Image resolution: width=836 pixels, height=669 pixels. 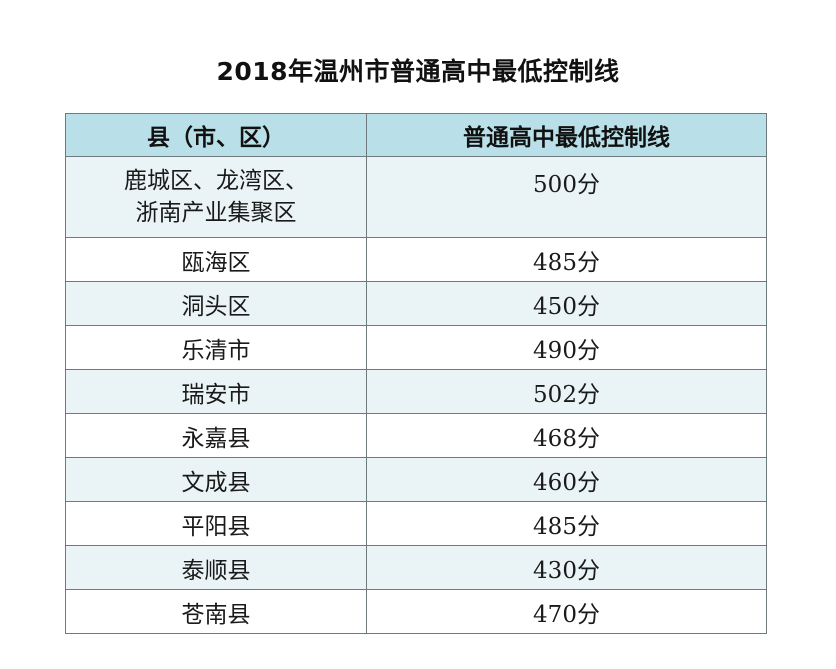 What do you see at coordinates (216, 181) in the screenshot?
I see `county-line: 鹿城区、龙湾区、` at bounding box center [216, 181].